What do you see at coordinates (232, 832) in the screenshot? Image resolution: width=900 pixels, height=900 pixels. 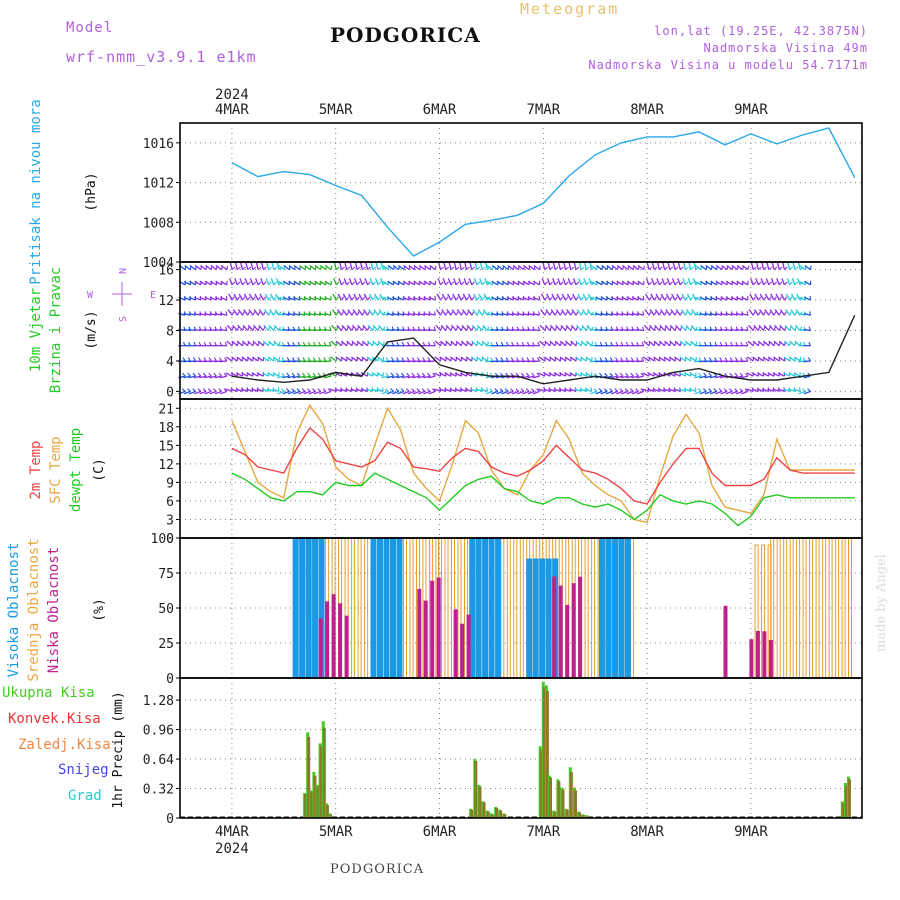 I see `bottom-axis-day-label: 4MAR` at bounding box center [232, 832].